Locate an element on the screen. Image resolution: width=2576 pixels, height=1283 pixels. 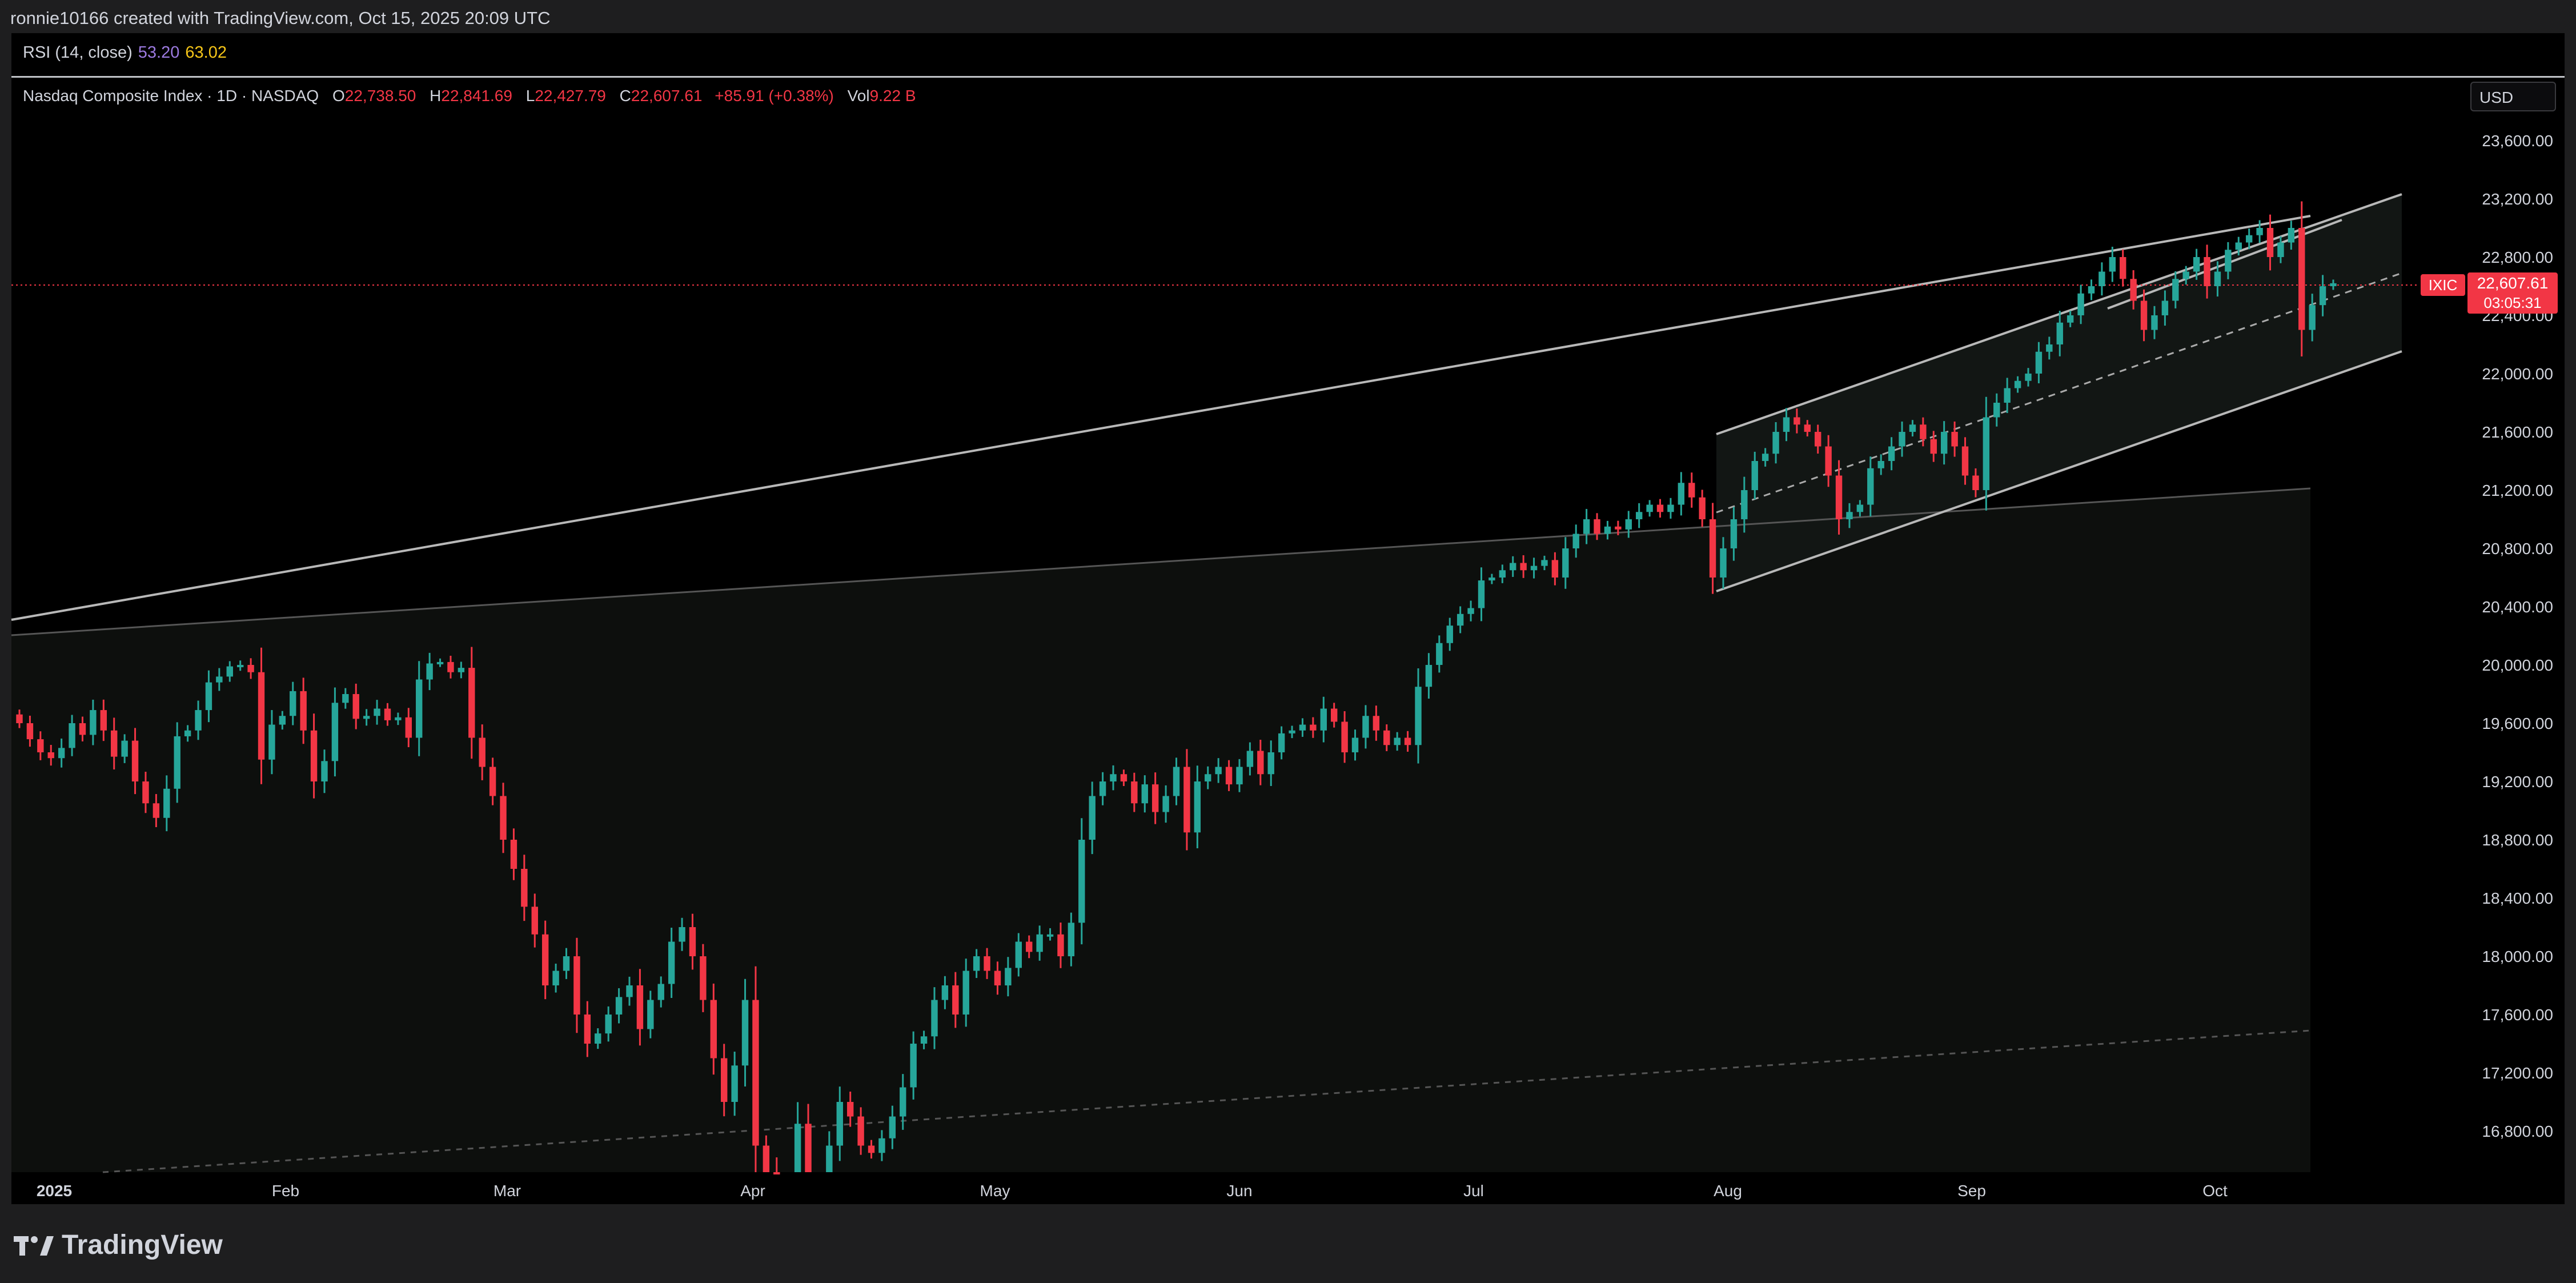
brand-logo: TradingView is located at coordinates (118, 1245).